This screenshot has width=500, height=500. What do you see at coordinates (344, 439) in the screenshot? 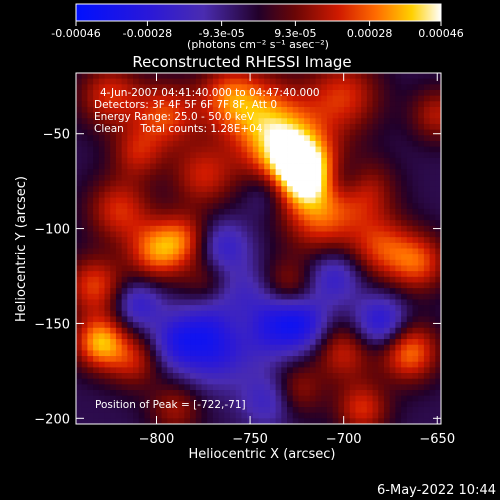
I see `x-tick-label: −700` at bounding box center [344, 439].